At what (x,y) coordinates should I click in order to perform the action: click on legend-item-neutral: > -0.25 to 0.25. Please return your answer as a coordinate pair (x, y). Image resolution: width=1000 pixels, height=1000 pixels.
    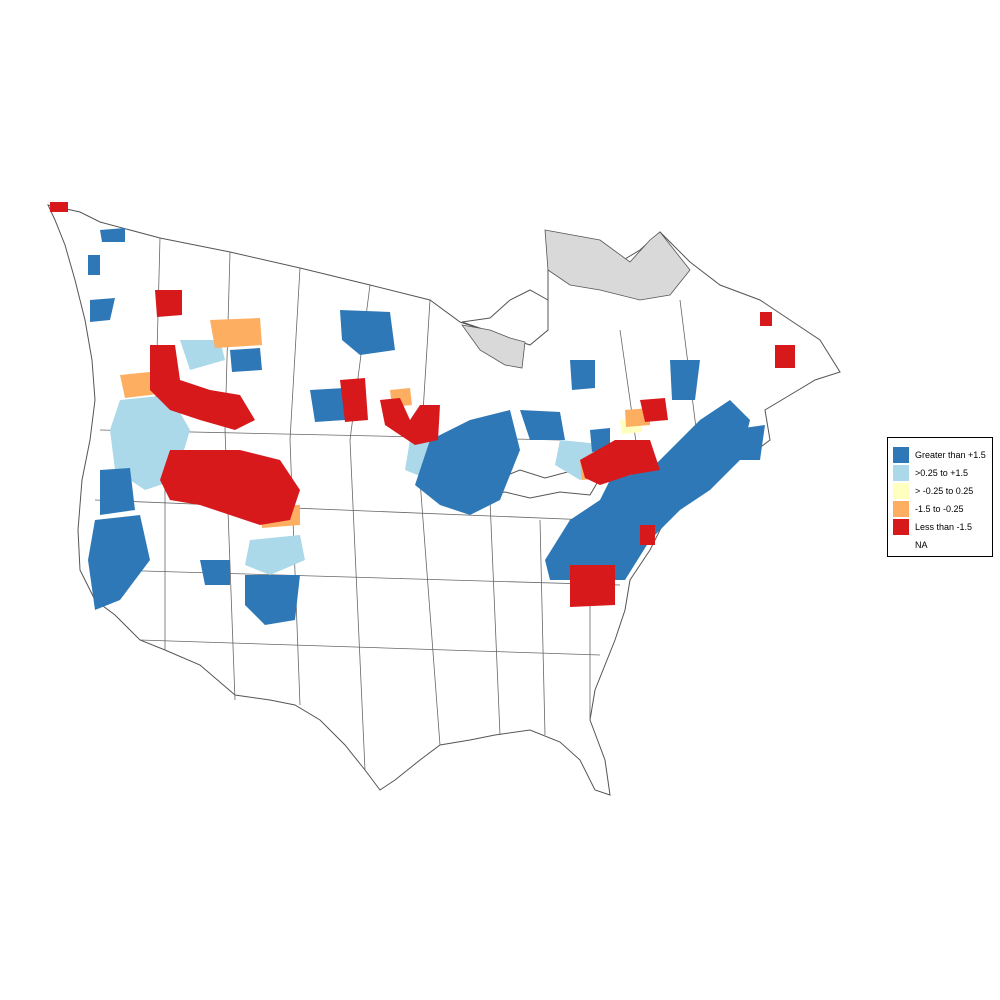
    Looking at the image, I should click on (933, 490).